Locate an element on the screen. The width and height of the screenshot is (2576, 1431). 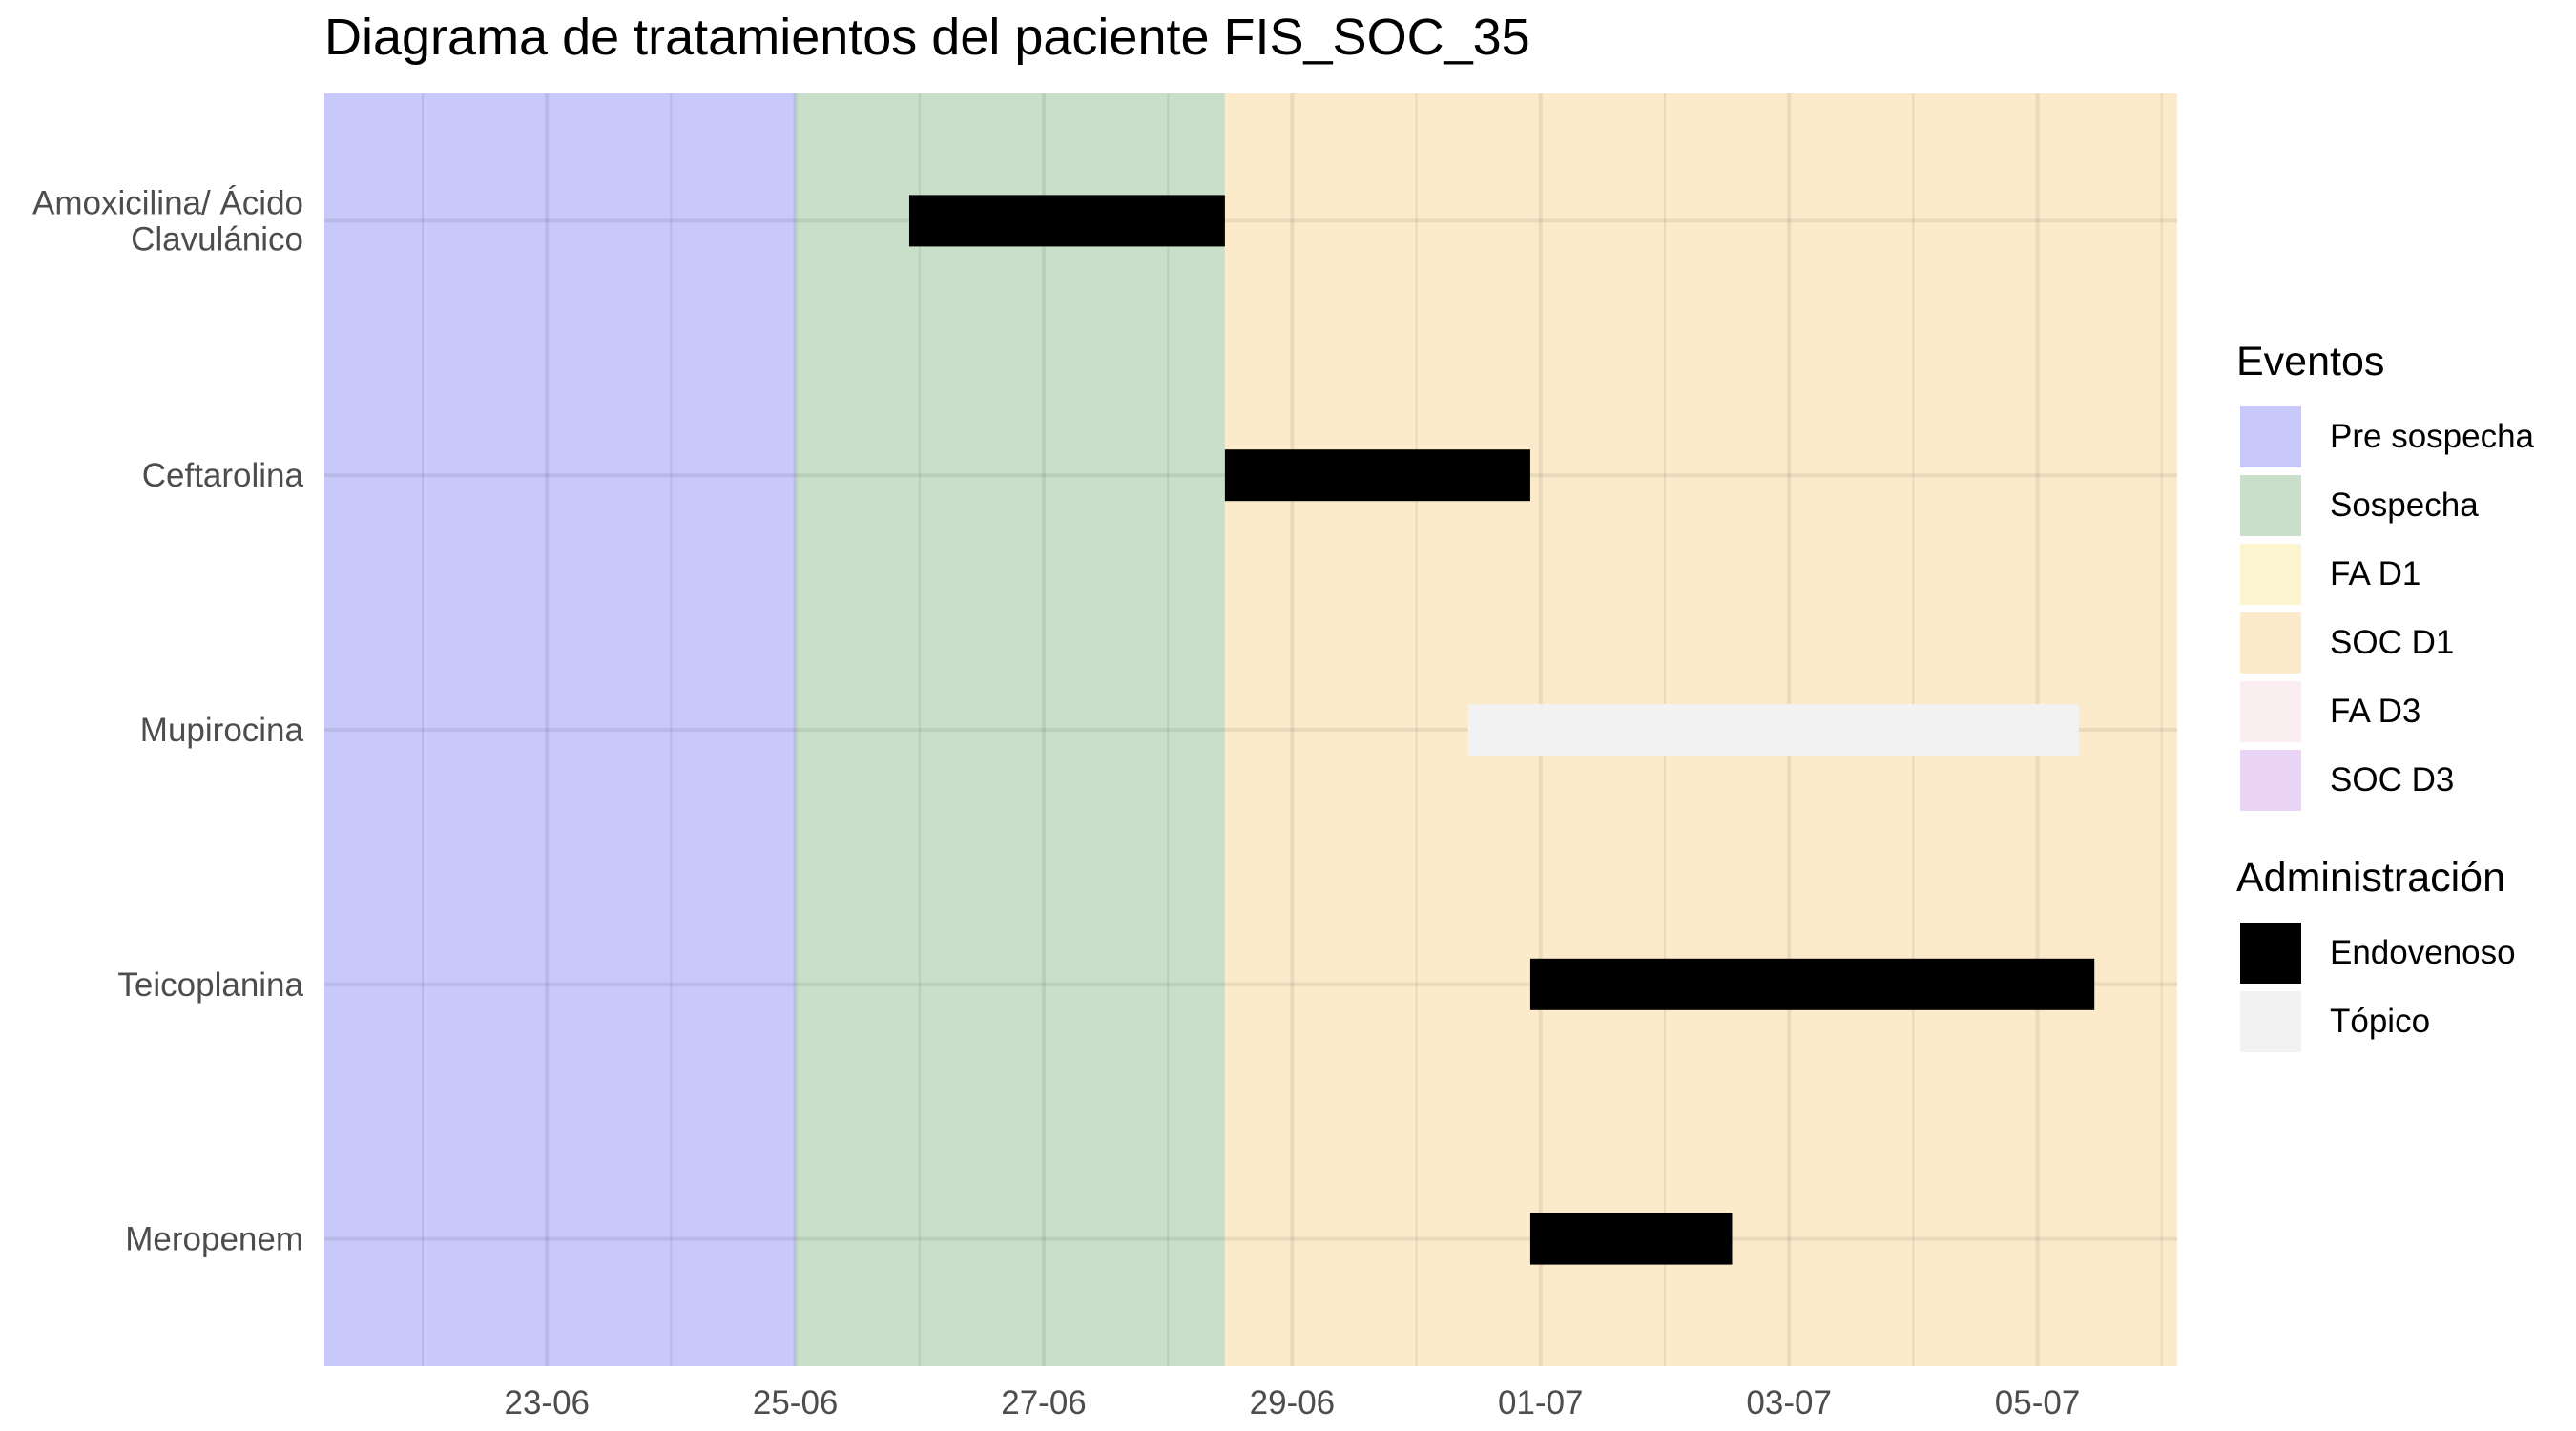
legend-eventos-item: FA D3 is located at coordinates (2385, 711).